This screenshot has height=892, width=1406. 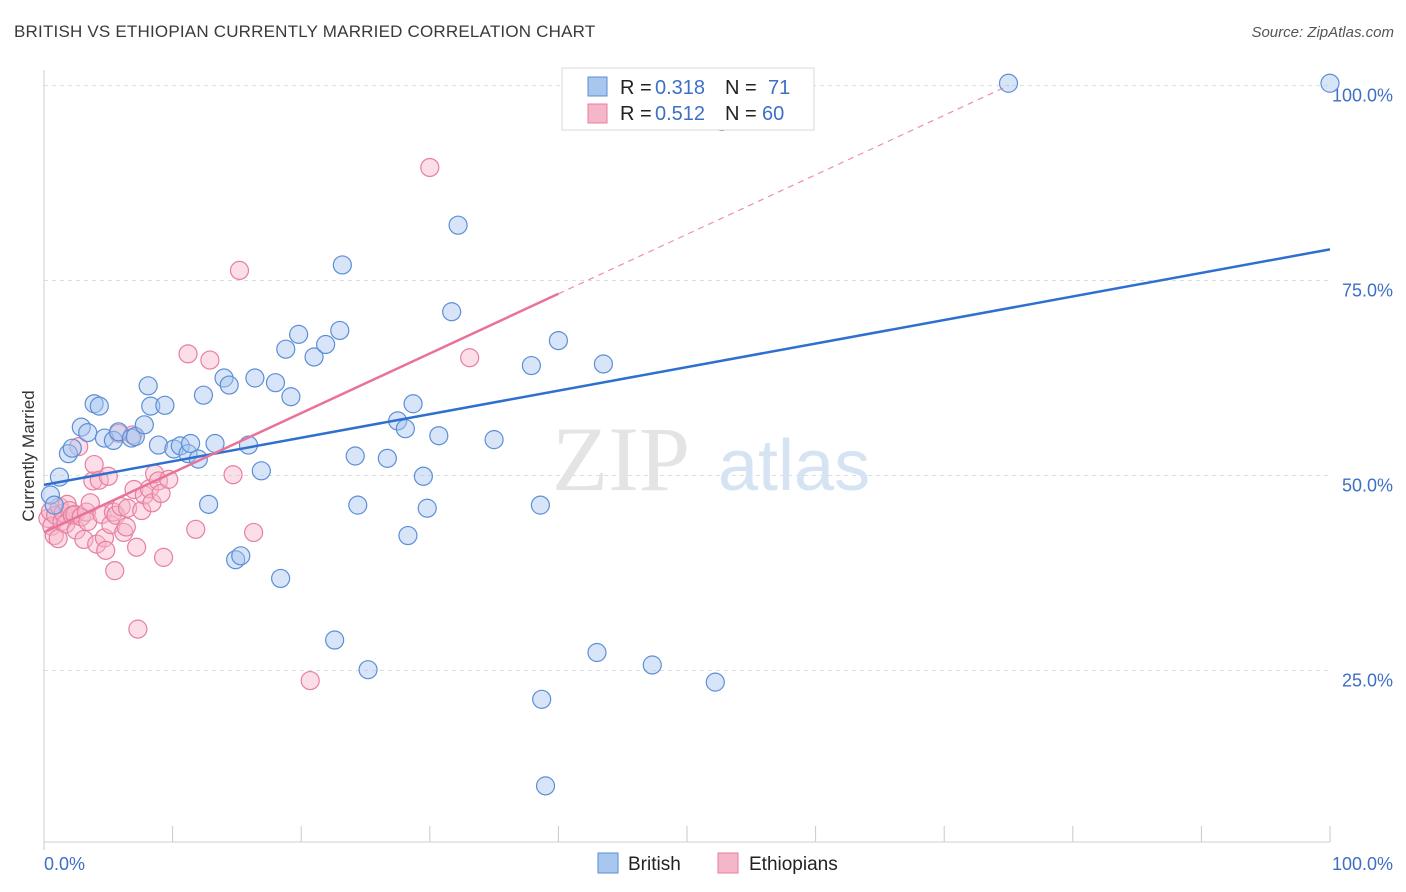 I want to click on legend-bottom-british-label: British, so click(x=654, y=864).